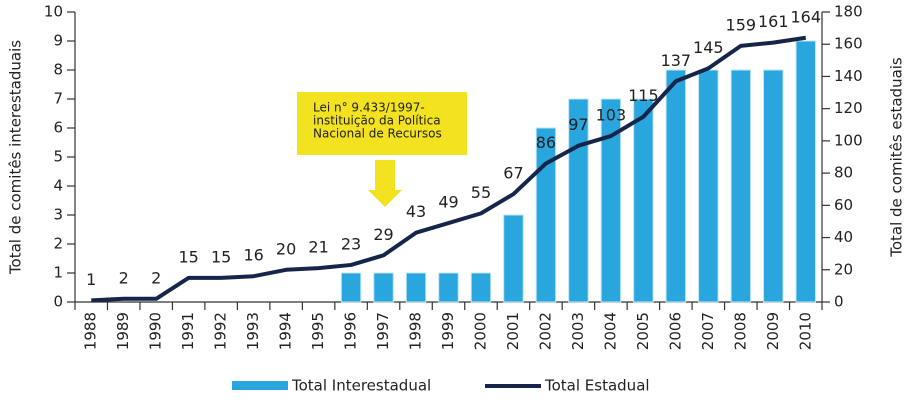 The height and width of the screenshot is (401, 911). I want to click on y-tick-label: 8, so click(58, 70).